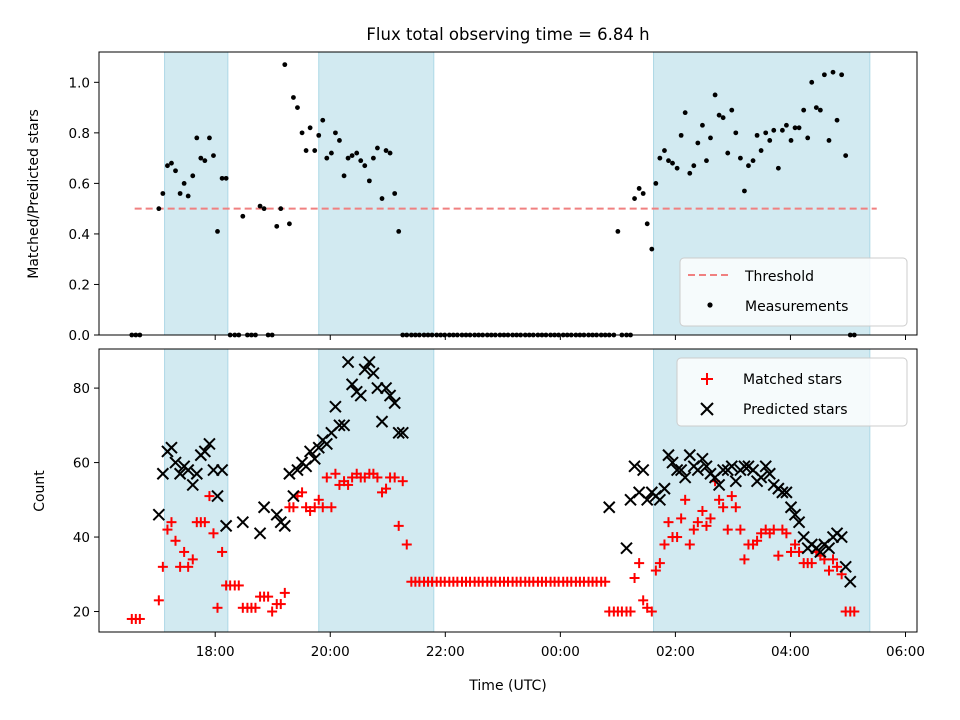 This screenshot has height=720, width=960. I want to click on top-y-ticks: 0.0 0.2 0.4 0.6 0.8 1.0, so click(84, 209).